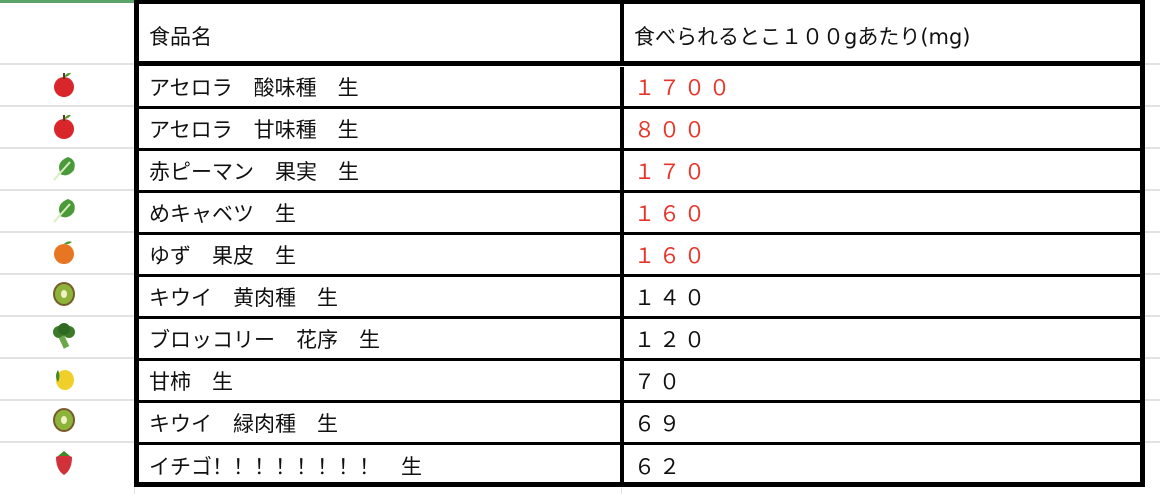 Image resolution: width=1160 pixels, height=494 pixels. I want to click on table-row: 赤ピーマン 果実 生 １７０, so click(639, 172).